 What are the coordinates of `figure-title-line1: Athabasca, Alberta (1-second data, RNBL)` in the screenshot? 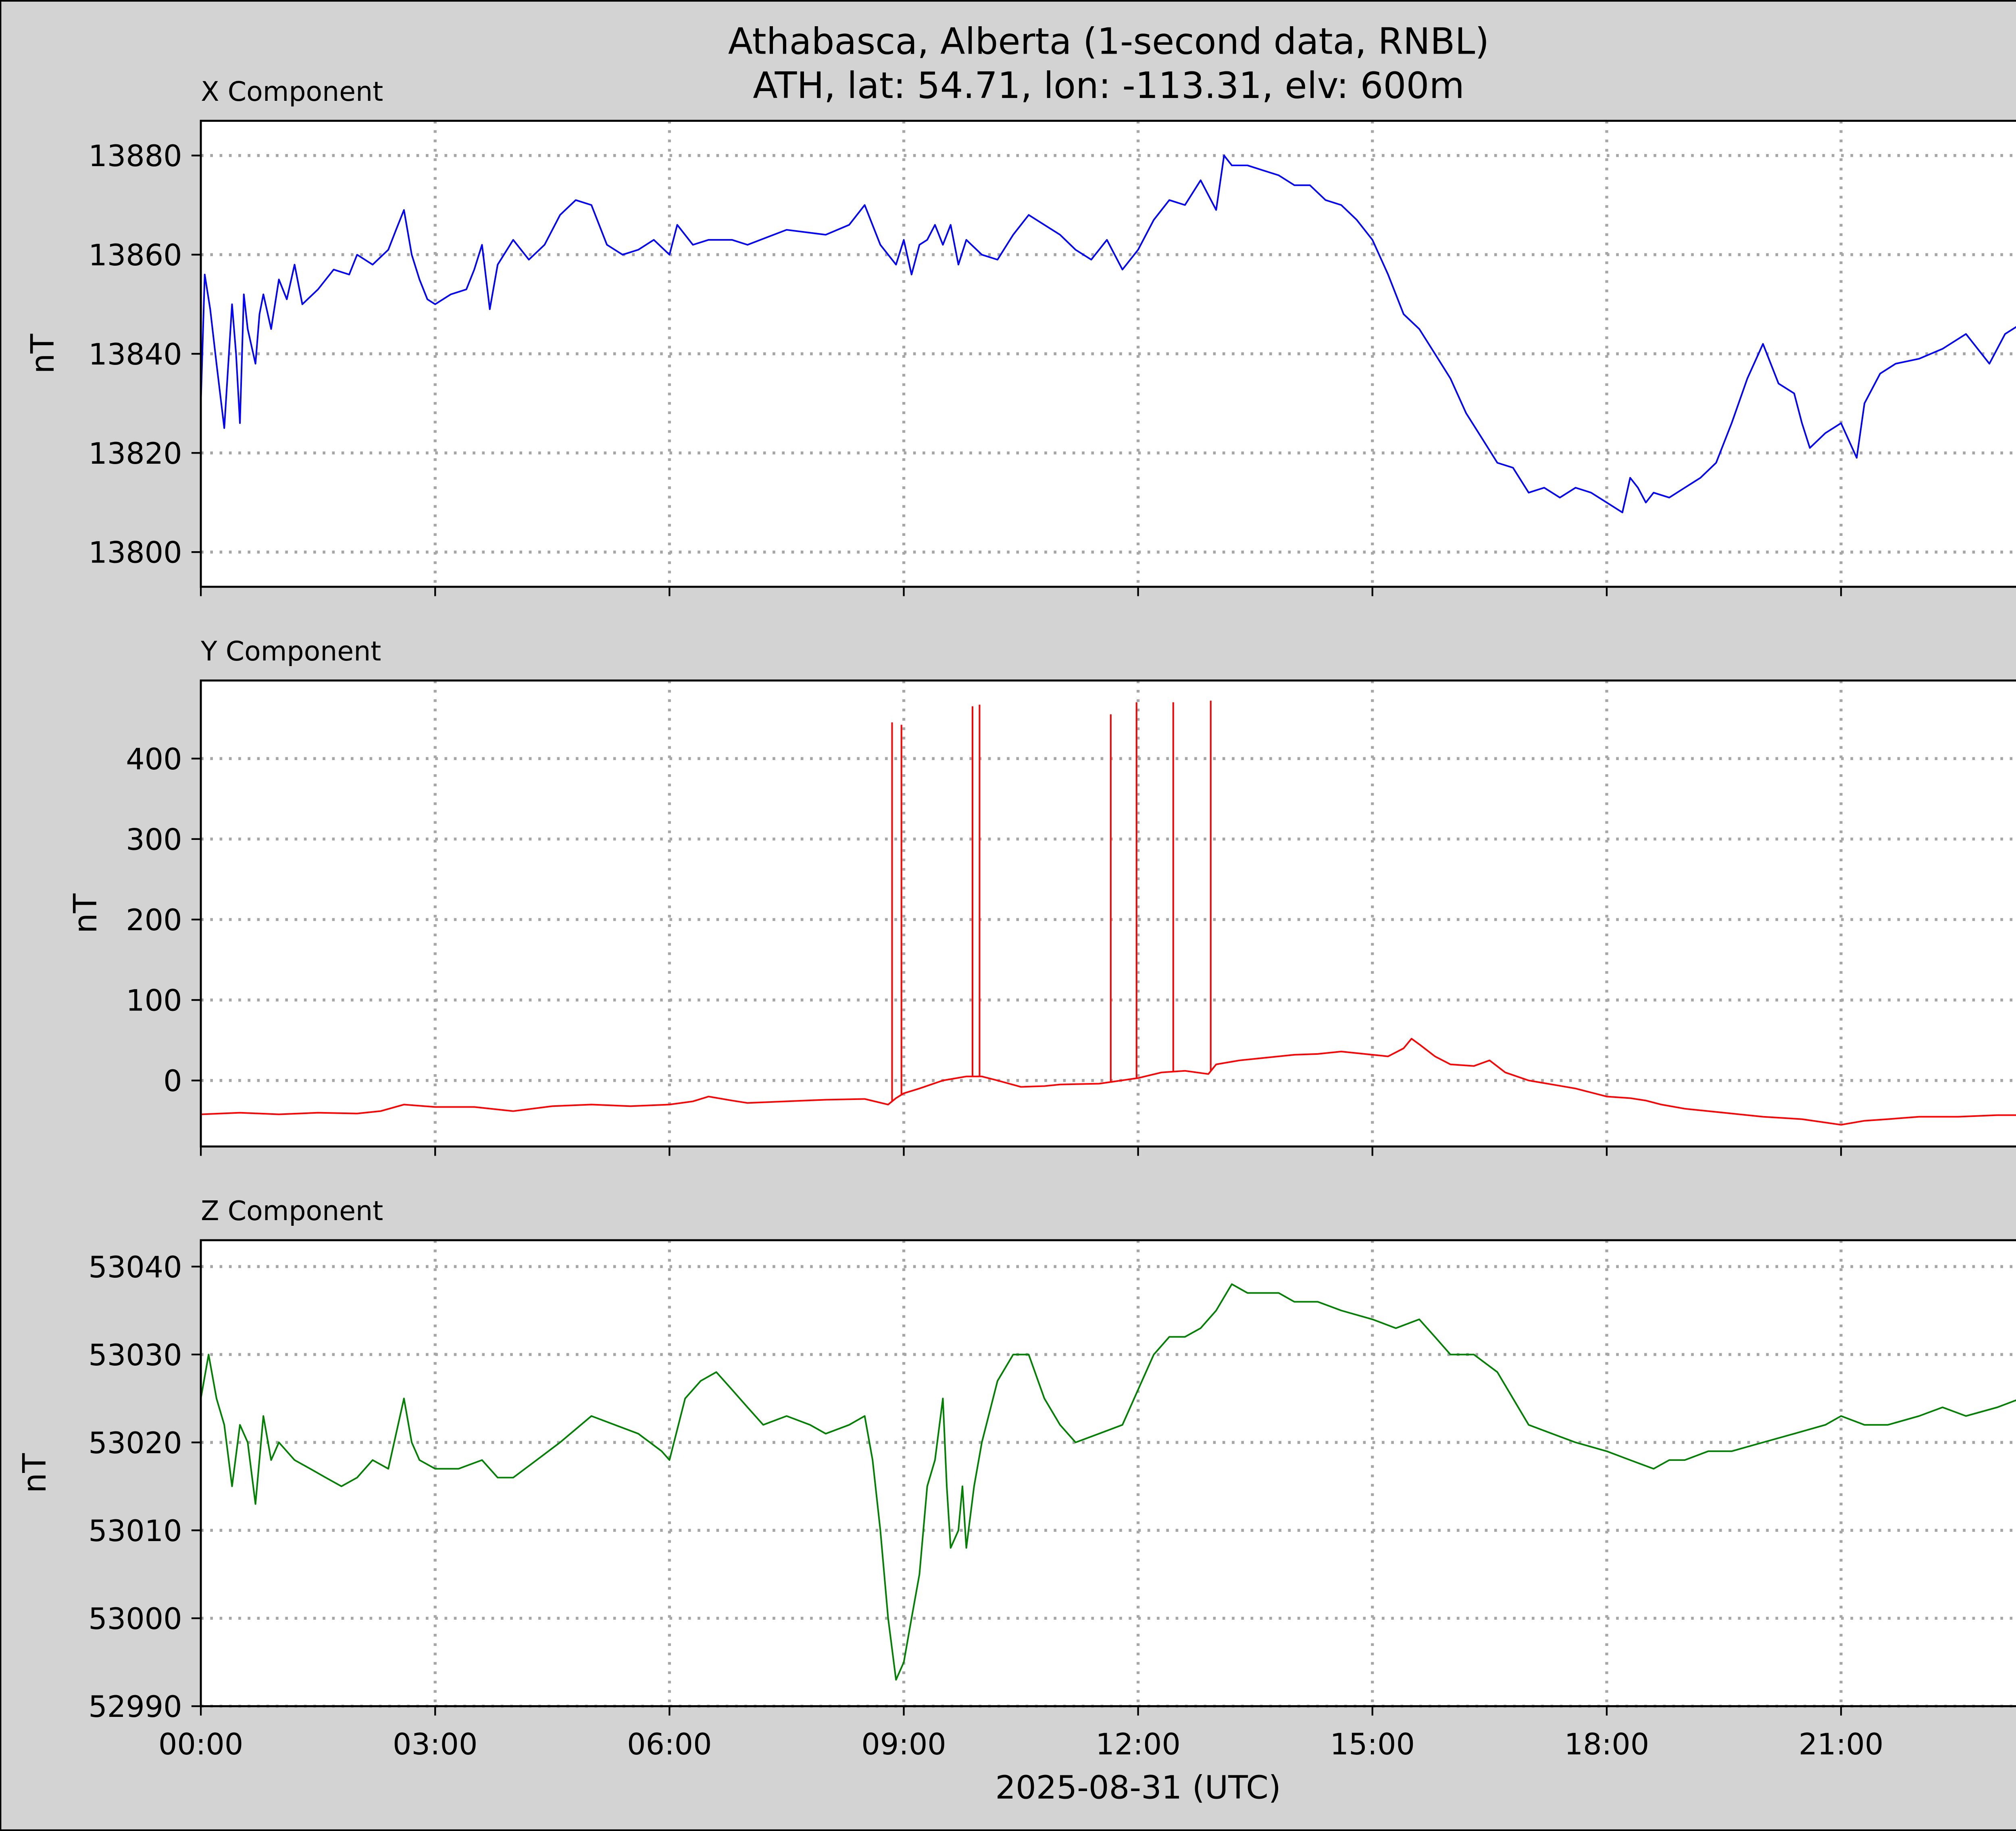 It's located at (1108, 42).